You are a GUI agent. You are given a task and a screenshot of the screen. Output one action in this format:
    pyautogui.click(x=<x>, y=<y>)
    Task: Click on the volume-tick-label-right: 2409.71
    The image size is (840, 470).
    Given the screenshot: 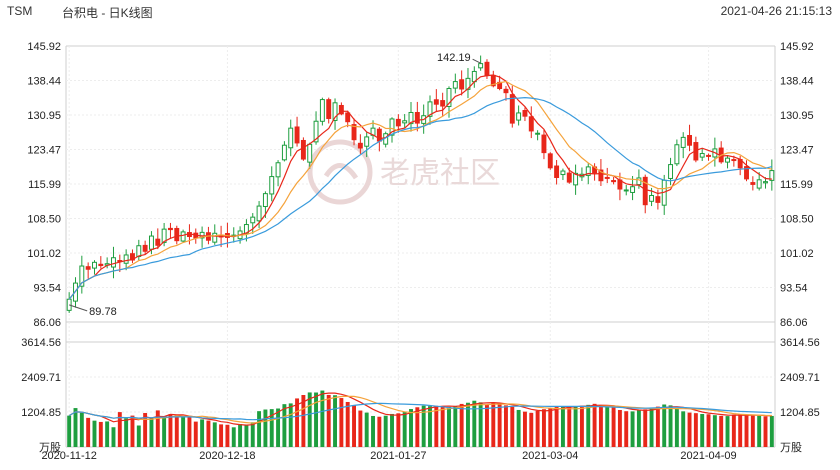 What is the action you would take?
    pyautogui.click(x=800, y=378)
    